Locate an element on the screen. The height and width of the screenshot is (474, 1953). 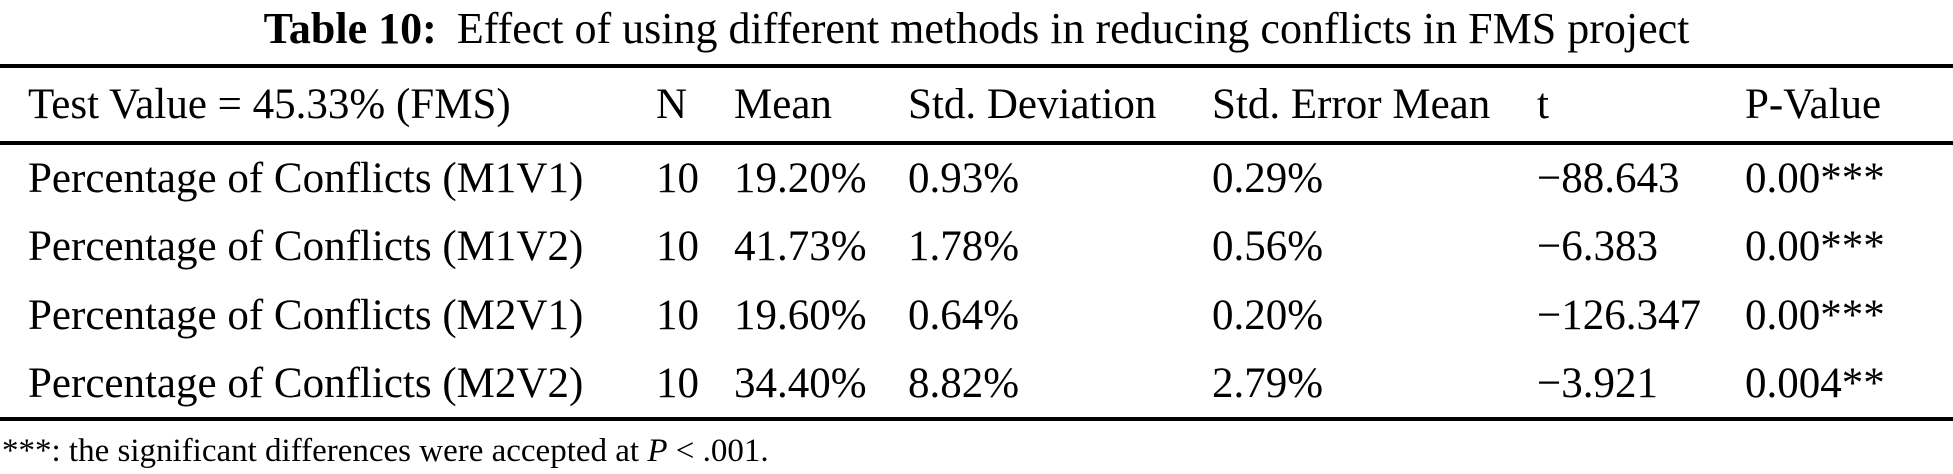
table-cell: 0.29% is located at coordinates (1268, 178).